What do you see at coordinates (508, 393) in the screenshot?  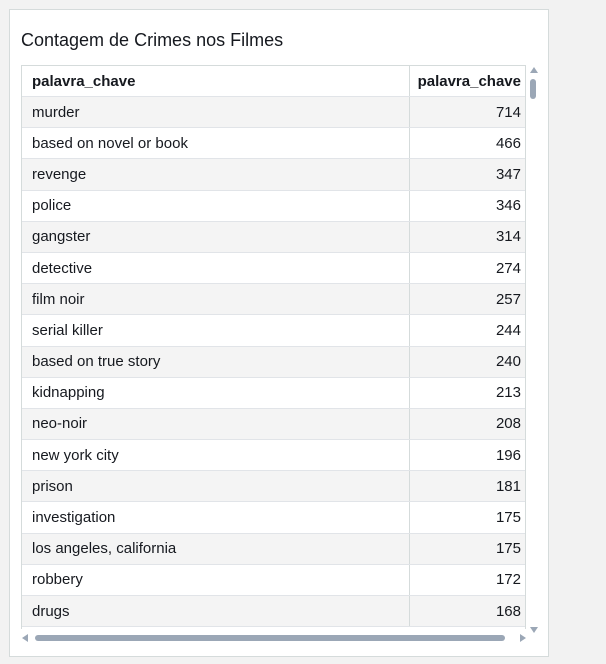 I see `cell-count: 213` at bounding box center [508, 393].